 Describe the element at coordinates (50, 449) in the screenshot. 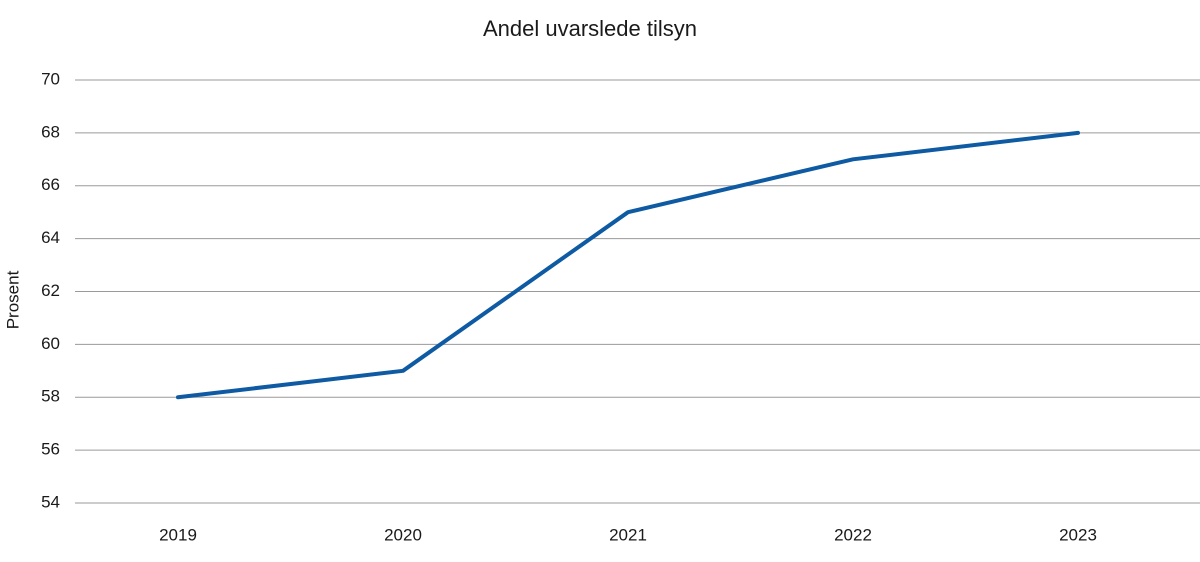

I see `y-tick-label: 56` at that location.